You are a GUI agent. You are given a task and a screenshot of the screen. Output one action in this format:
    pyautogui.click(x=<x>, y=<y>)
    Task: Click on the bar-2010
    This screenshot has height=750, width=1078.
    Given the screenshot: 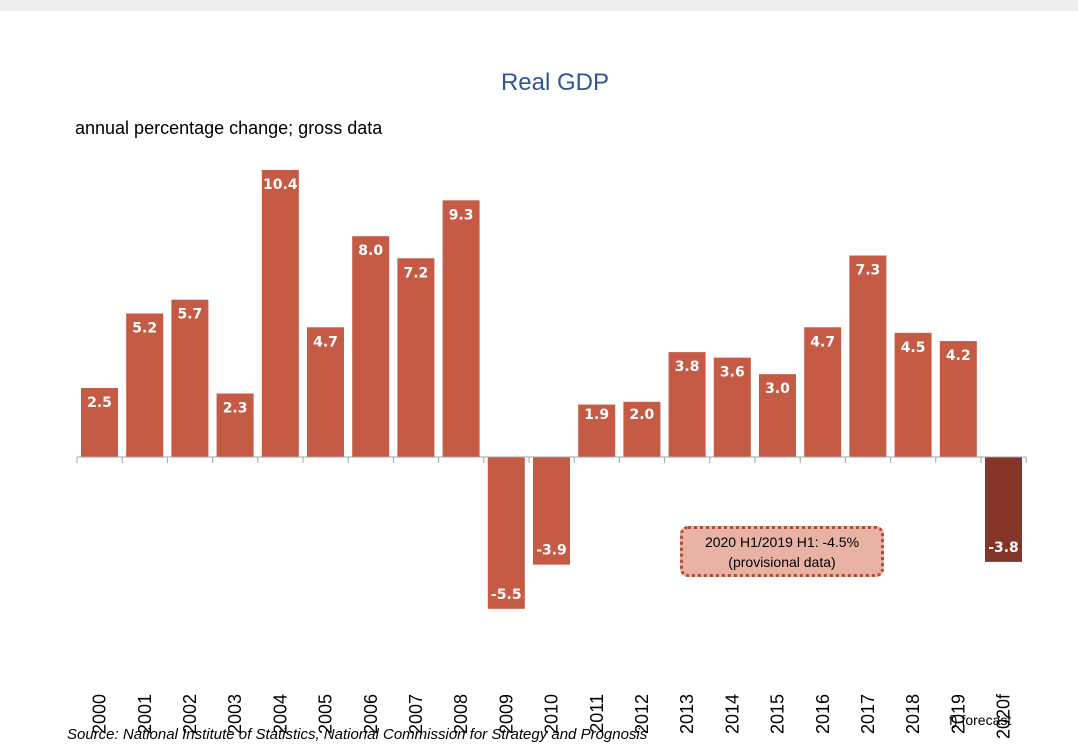 What is the action you would take?
    pyautogui.click(x=551, y=511)
    